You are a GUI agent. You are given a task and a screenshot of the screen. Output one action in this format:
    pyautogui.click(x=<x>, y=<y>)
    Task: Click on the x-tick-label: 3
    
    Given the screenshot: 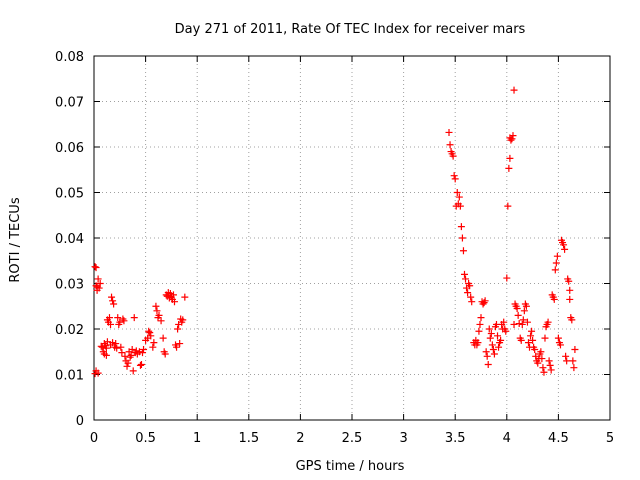 What is the action you would take?
    pyautogui.click(x=403, y=438)
    